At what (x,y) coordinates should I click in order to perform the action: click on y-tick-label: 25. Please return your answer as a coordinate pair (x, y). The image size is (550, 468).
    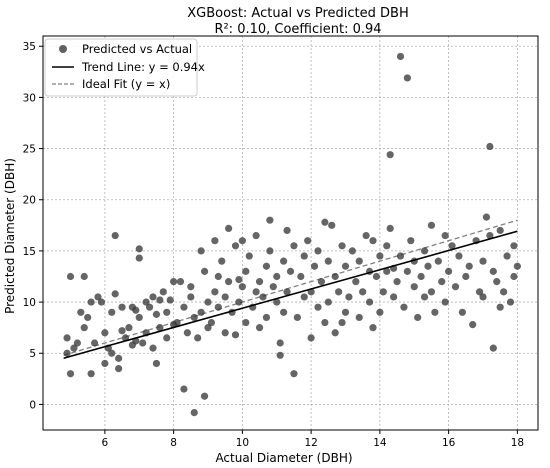
    Looking at the image, I should click on (29, 150).